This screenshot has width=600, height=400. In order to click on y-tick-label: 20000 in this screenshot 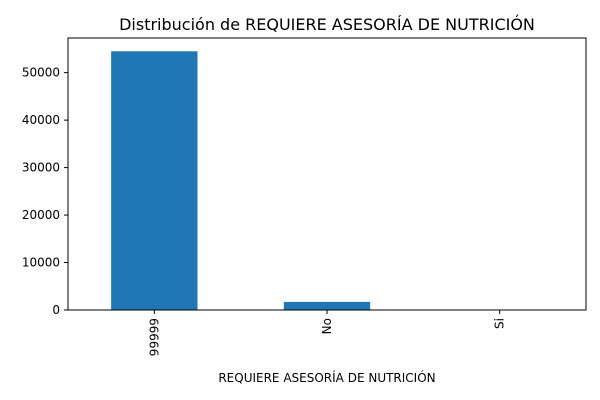, I will do `click(41, 215)`.